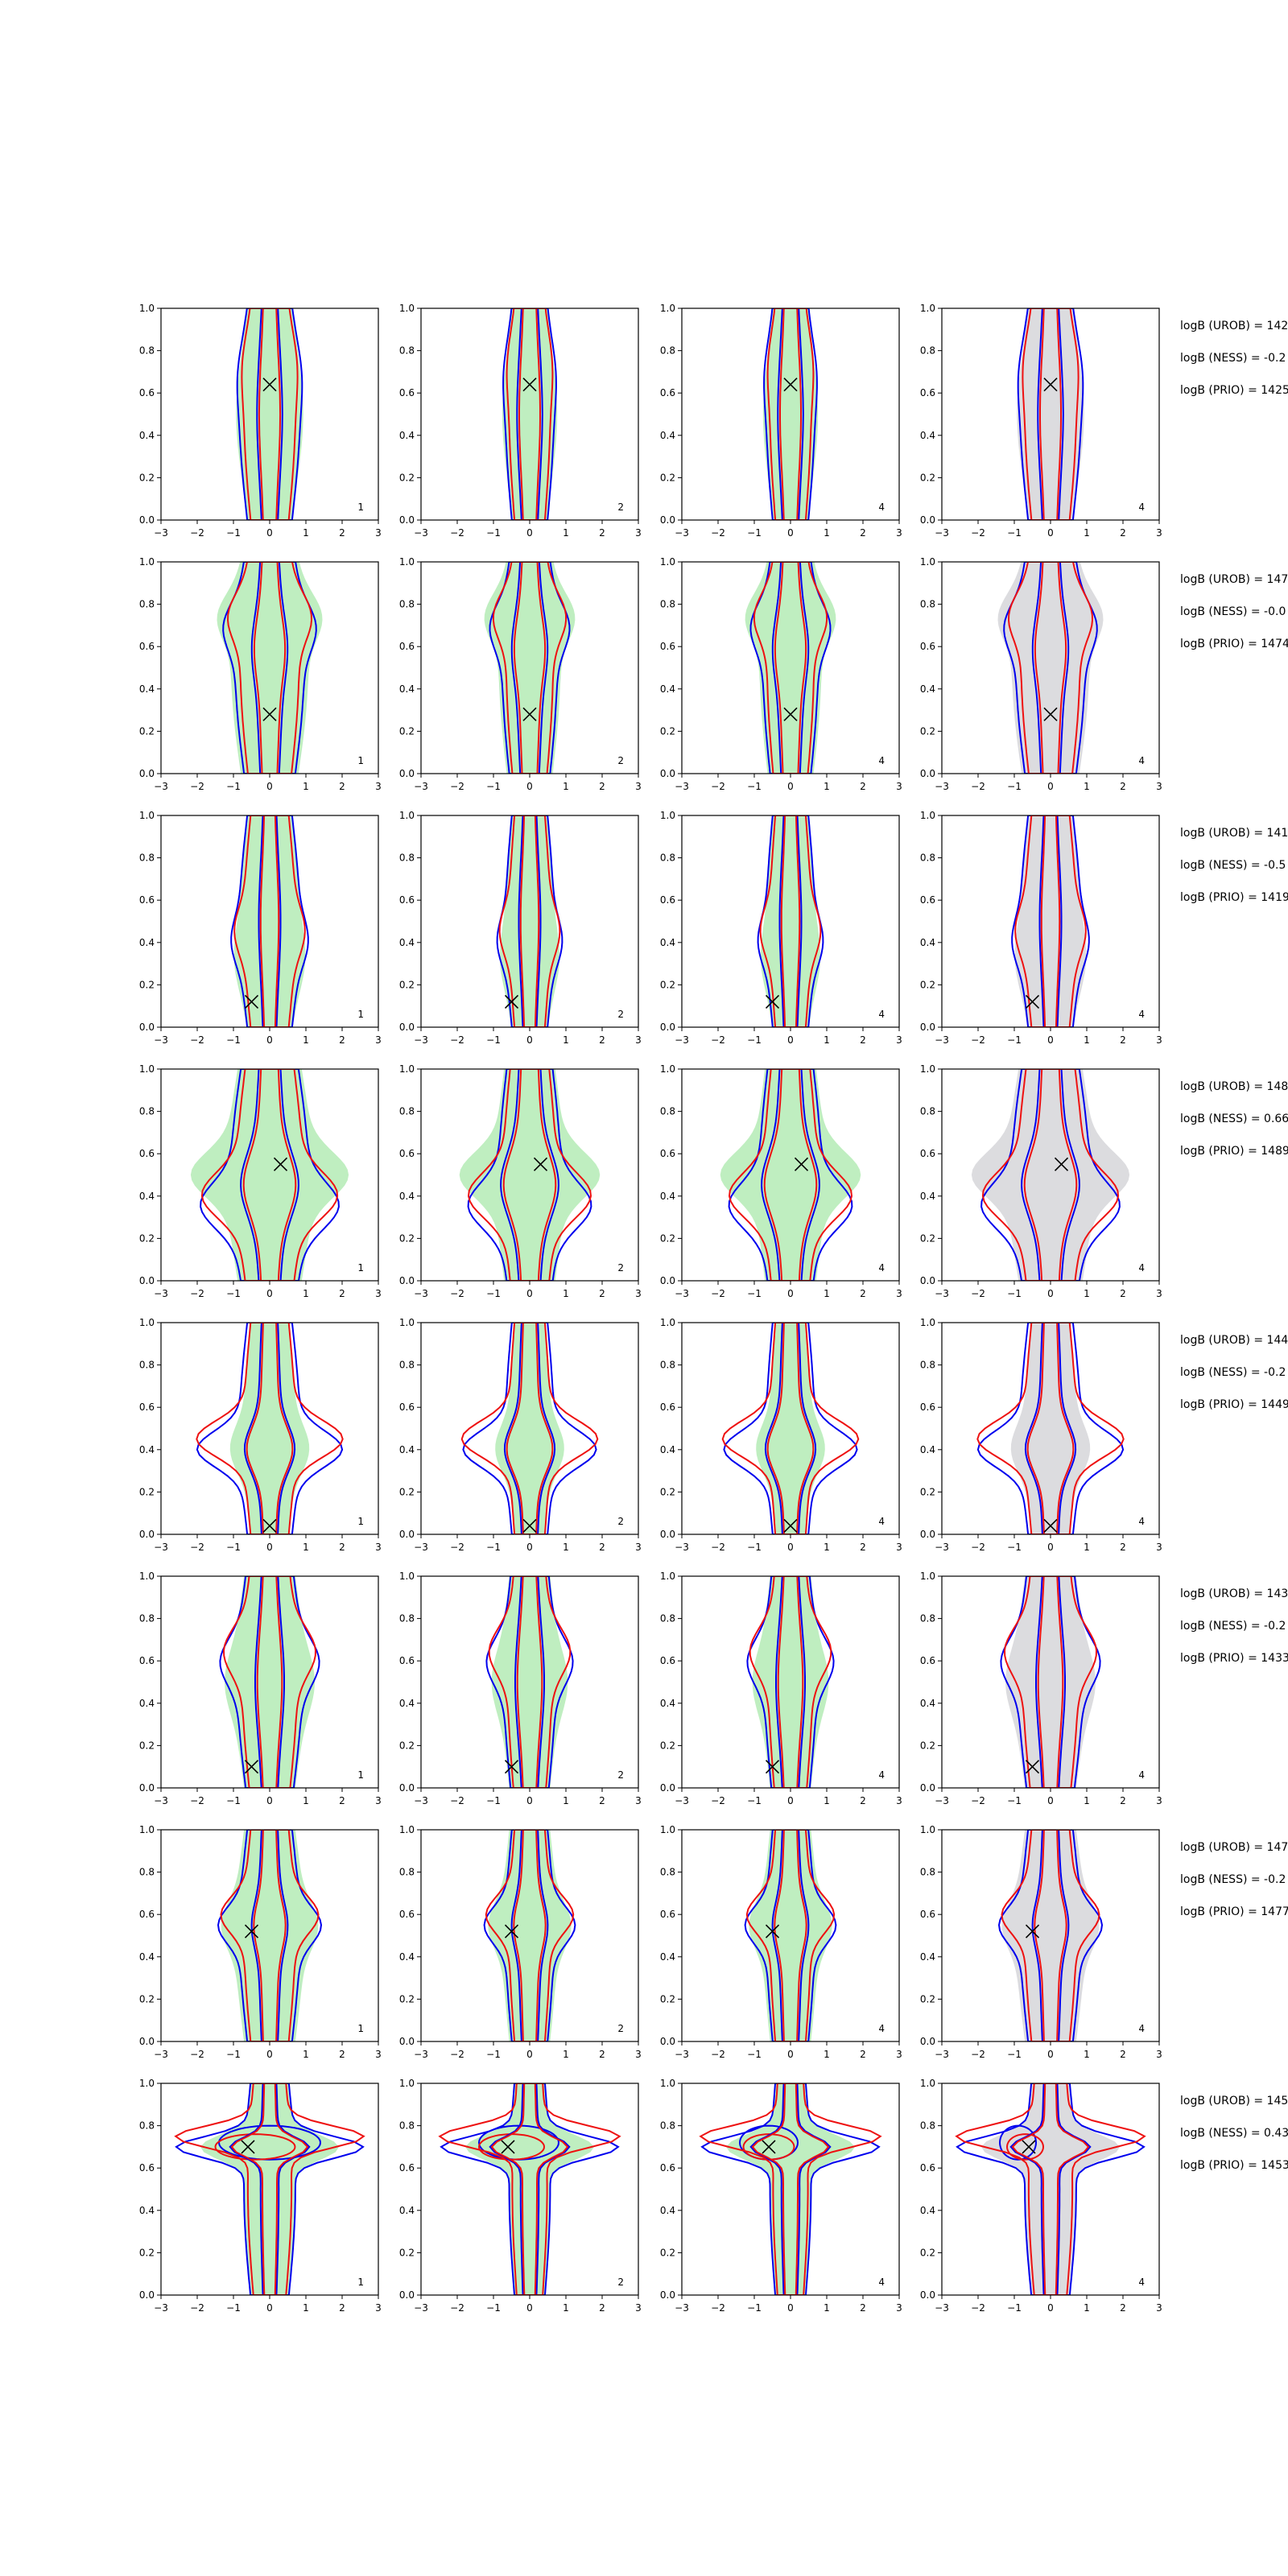  I want to click on panel-label: 2, so click(620, 760).